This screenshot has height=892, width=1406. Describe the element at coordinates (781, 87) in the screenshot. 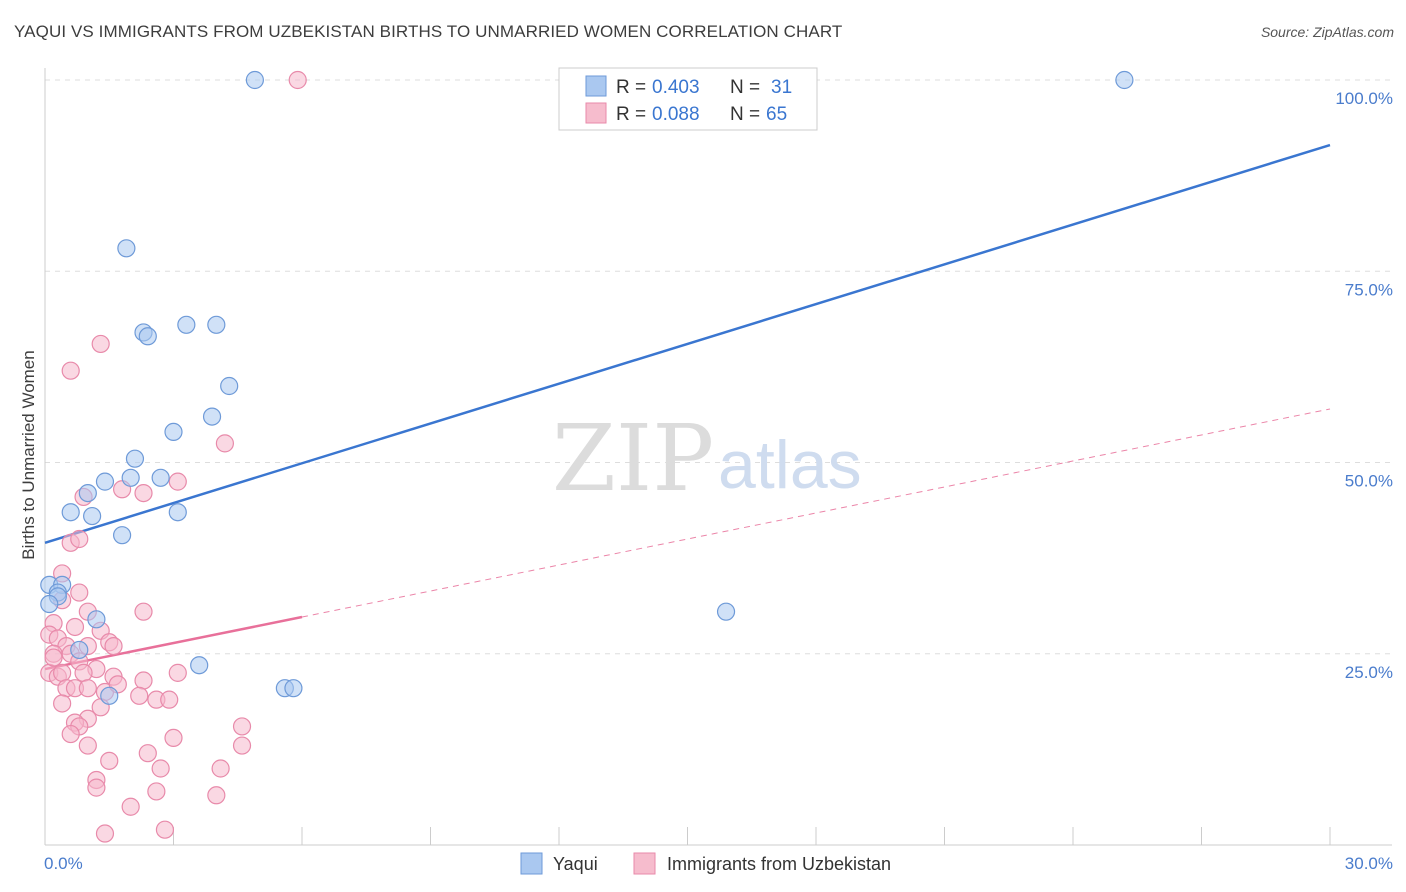

I see `legend-n-value-1: 31` at that location.